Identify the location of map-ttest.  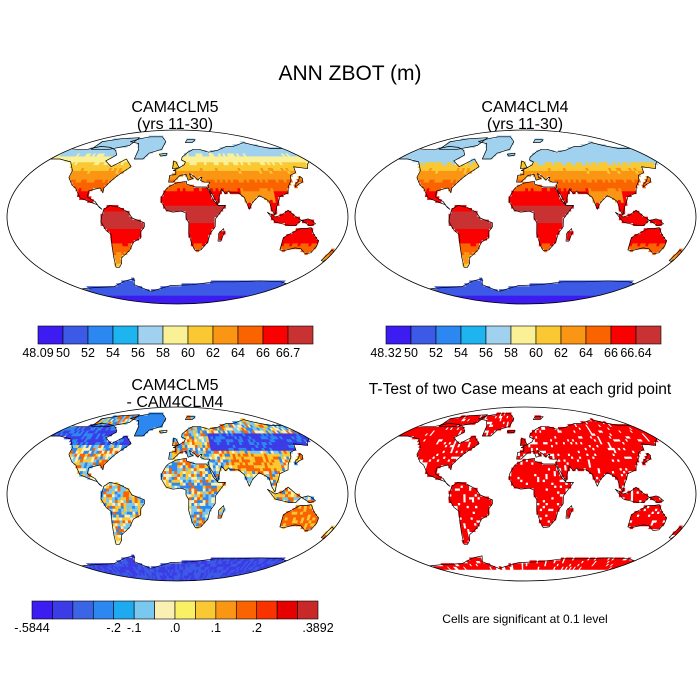
(525, 494).